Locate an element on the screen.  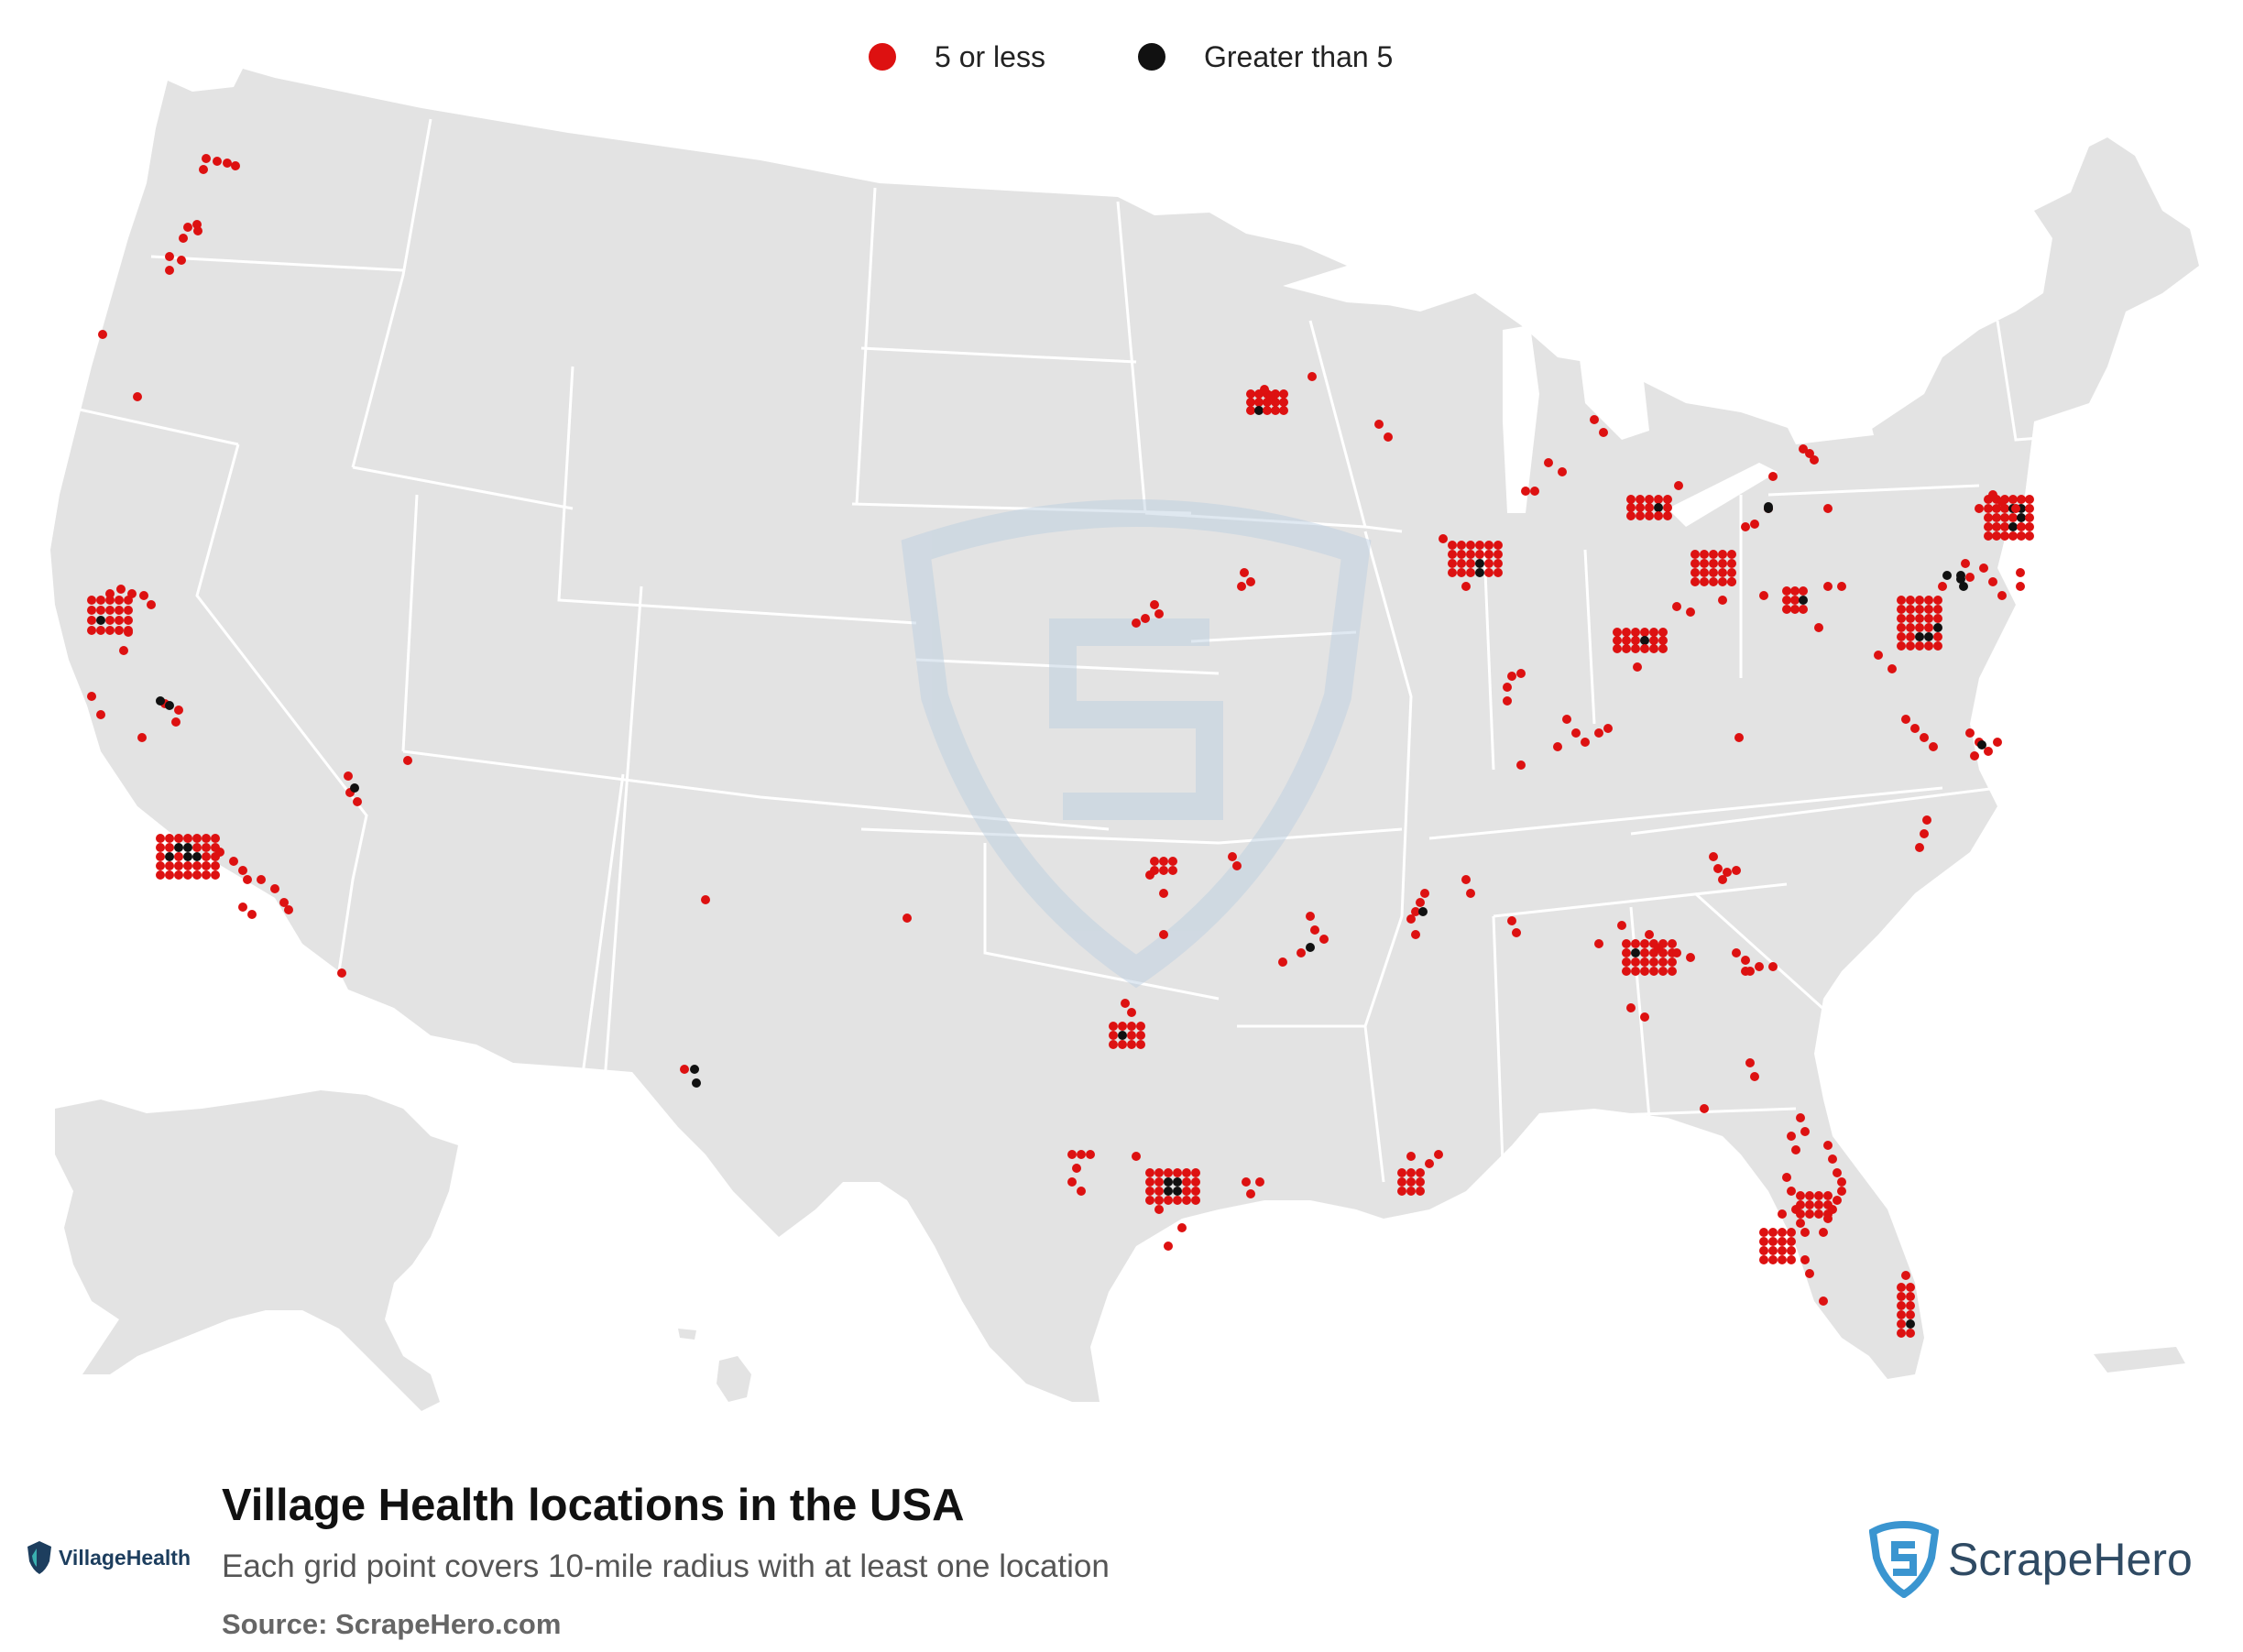
border-new-england is located at coordinates (2066, 381).